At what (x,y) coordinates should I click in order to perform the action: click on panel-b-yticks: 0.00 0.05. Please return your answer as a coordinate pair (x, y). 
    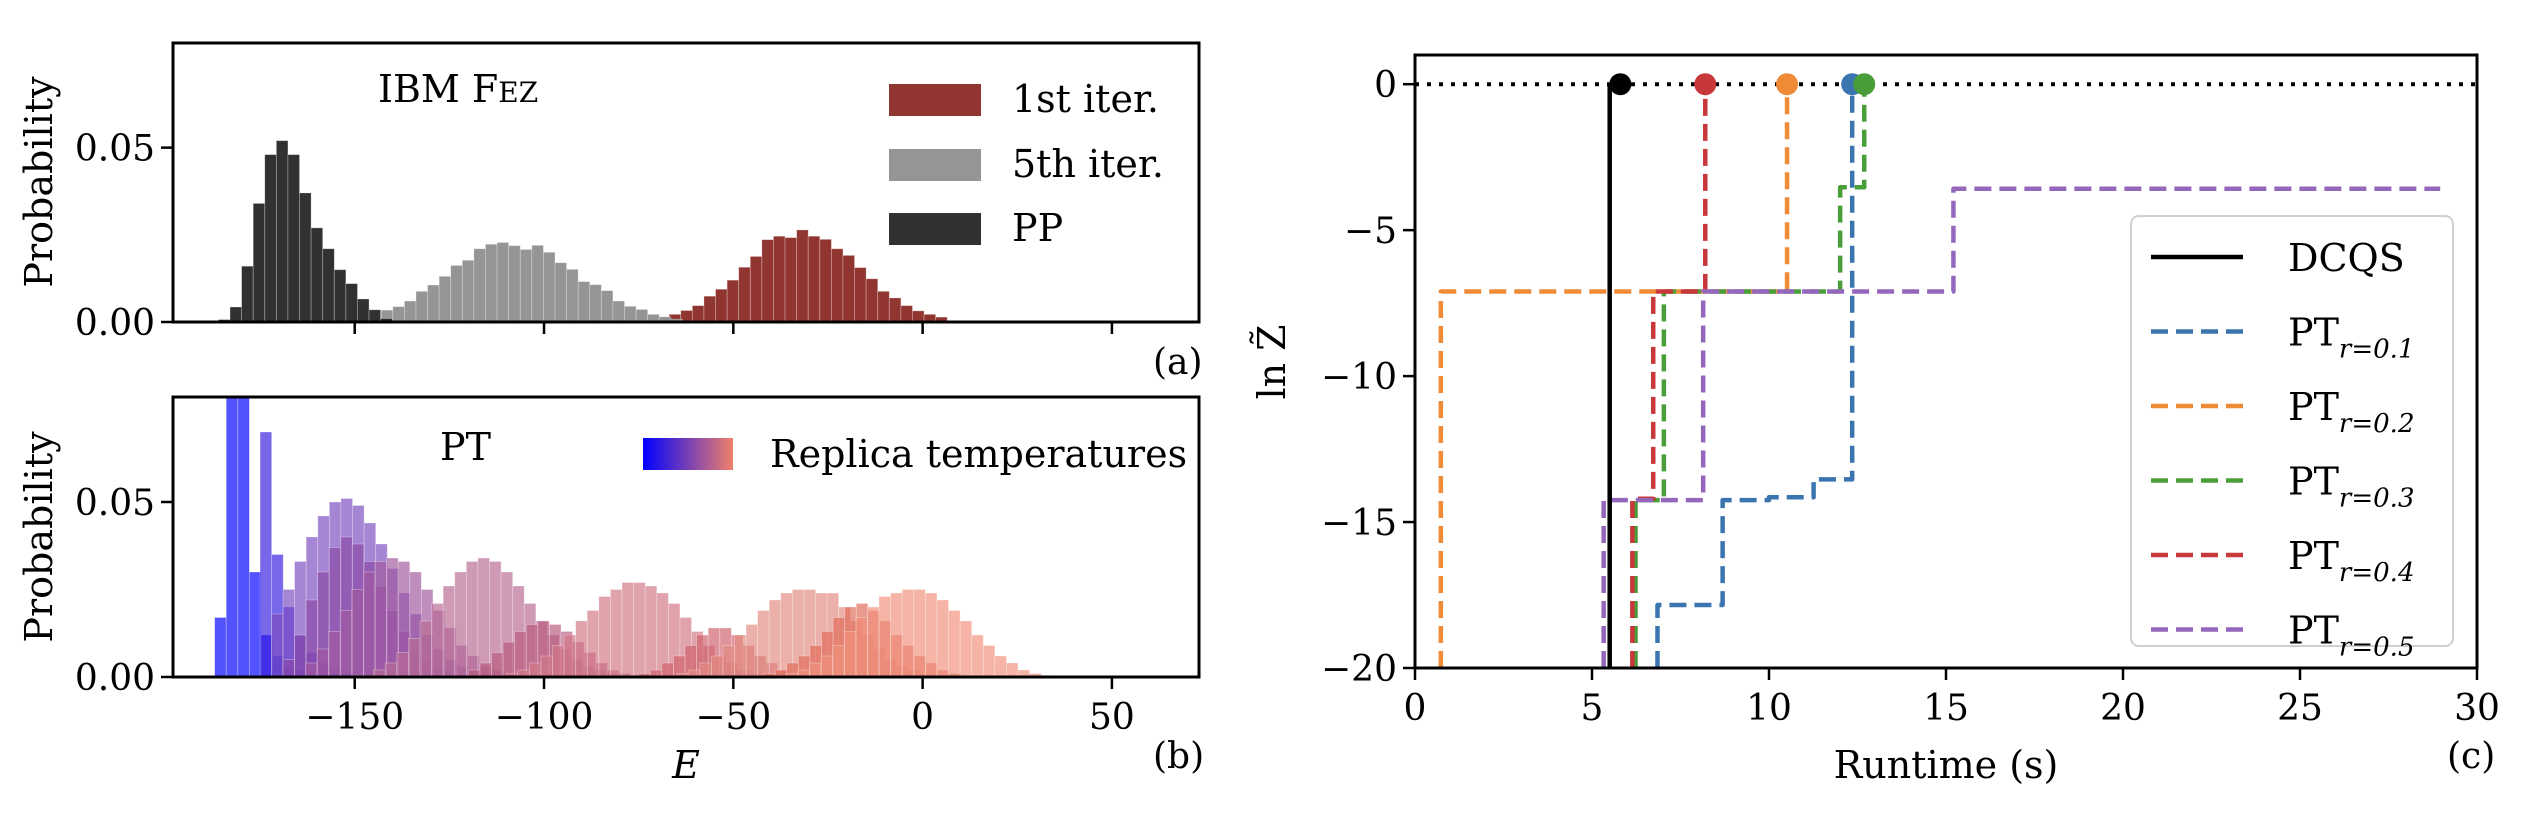
    Looking at the image, I should click on (124, 591).